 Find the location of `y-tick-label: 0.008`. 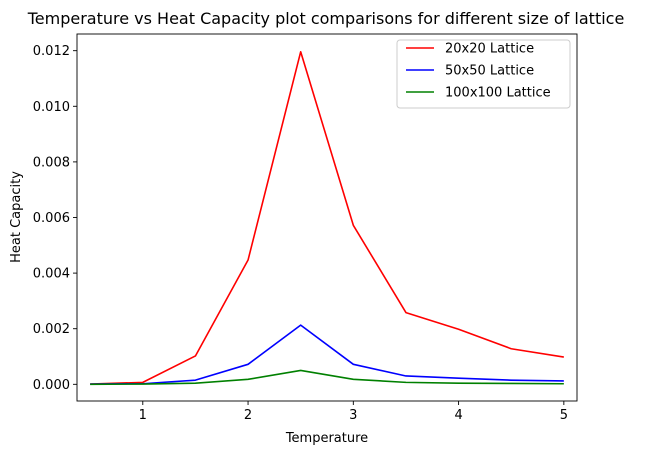

y-tick-label: 0.008 is located at coordinates (51, 162).